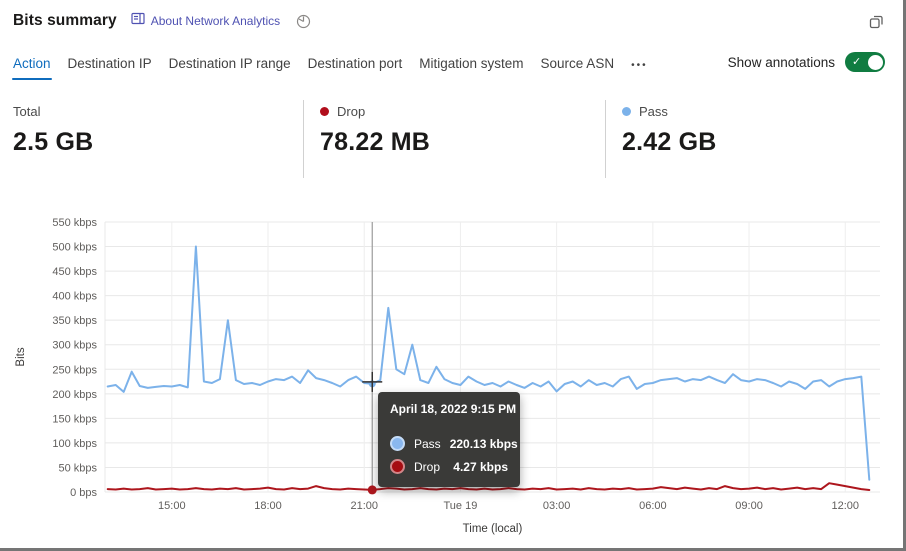 The width and height of the screenshot is (906, 551). Describe the element at coordinates (865, 62) in the screenshot. I see `annotations-toggle: ✓` at that location.